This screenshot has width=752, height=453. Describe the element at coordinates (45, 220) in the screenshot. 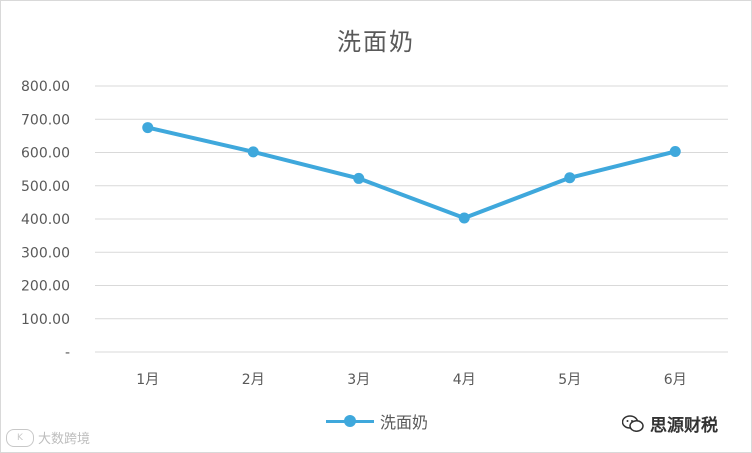

I see `y-tick-label: 400.00` at that location.